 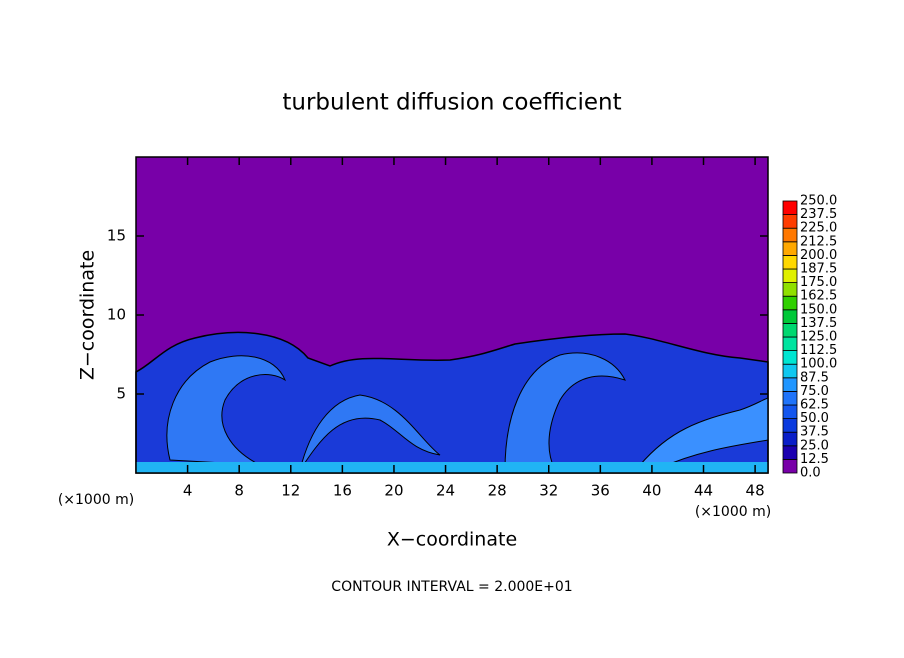 What do you see at coordinates (733, 512) in the screenshot?
I see `x-unit: (×1000 m)` at bounding box center [733, 512].